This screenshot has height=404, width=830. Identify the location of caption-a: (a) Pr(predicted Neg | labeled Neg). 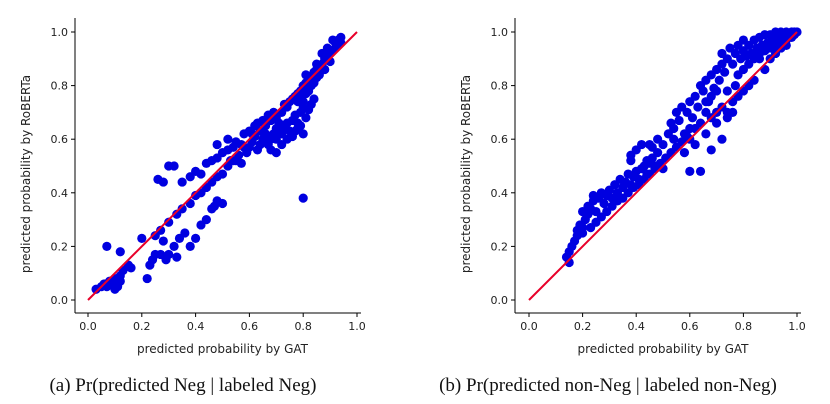
(182, 385).